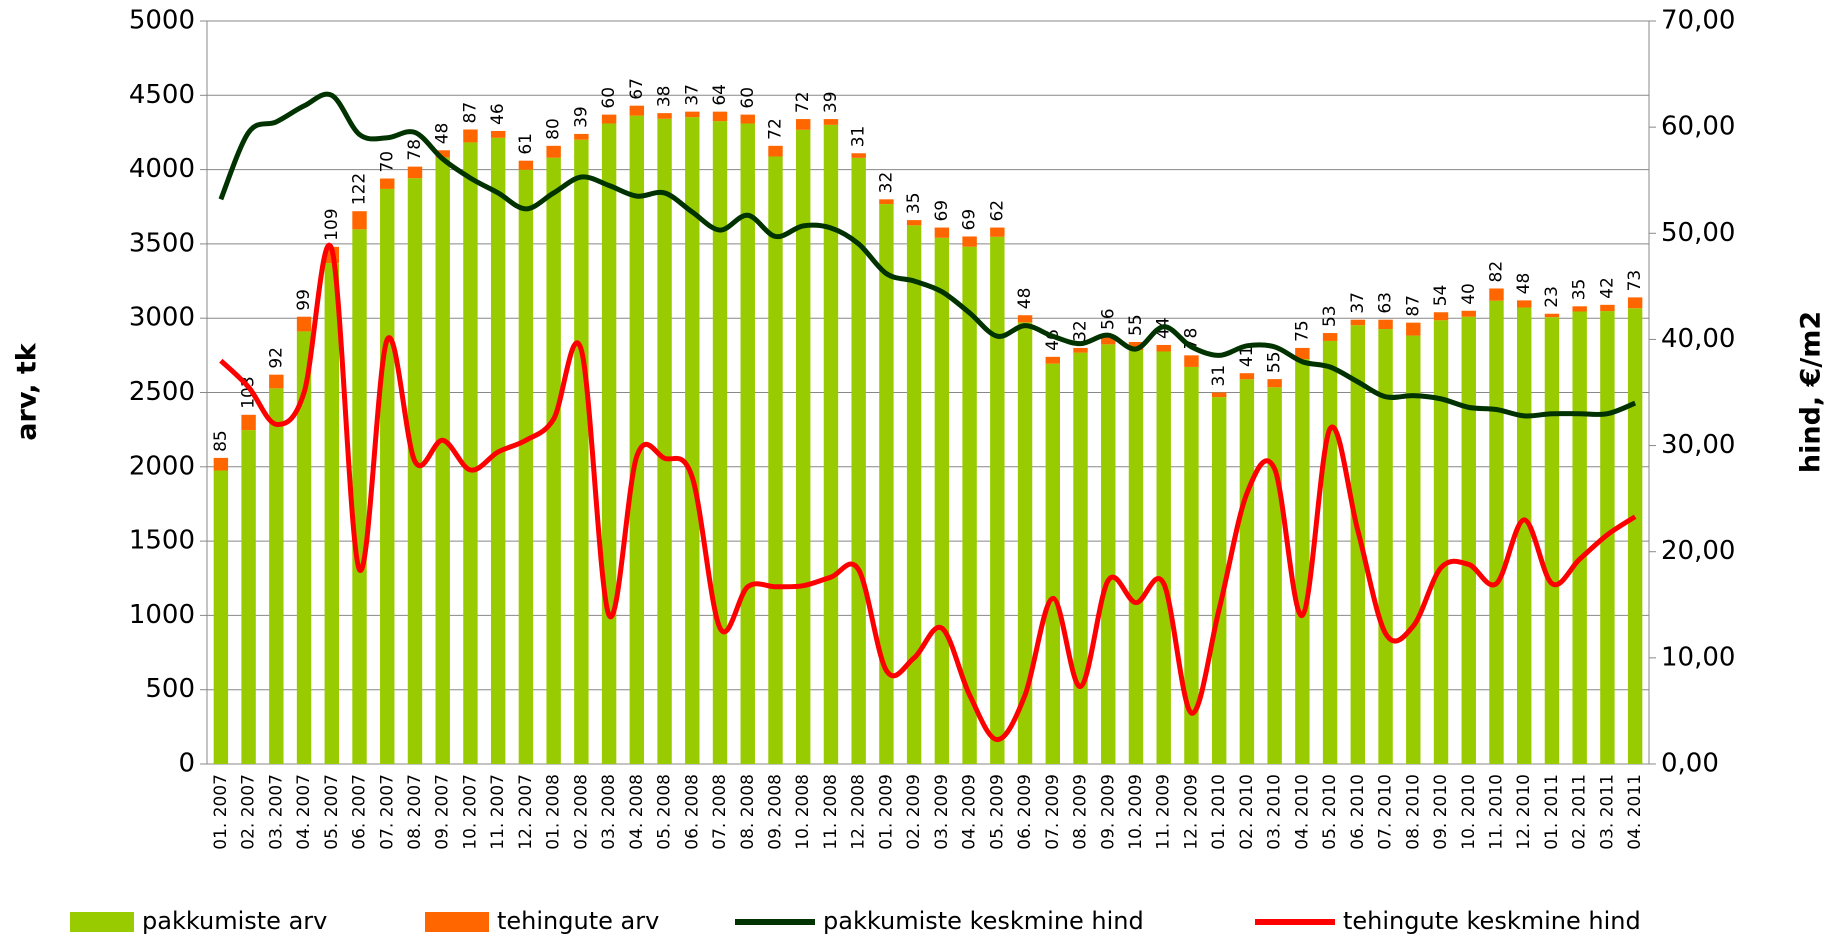 This screenshot has width=1834, height=940. Describe the element at coordinates (1247, 812) in the screenshot. I see `x-tick-label: 02. 2010` at that location.